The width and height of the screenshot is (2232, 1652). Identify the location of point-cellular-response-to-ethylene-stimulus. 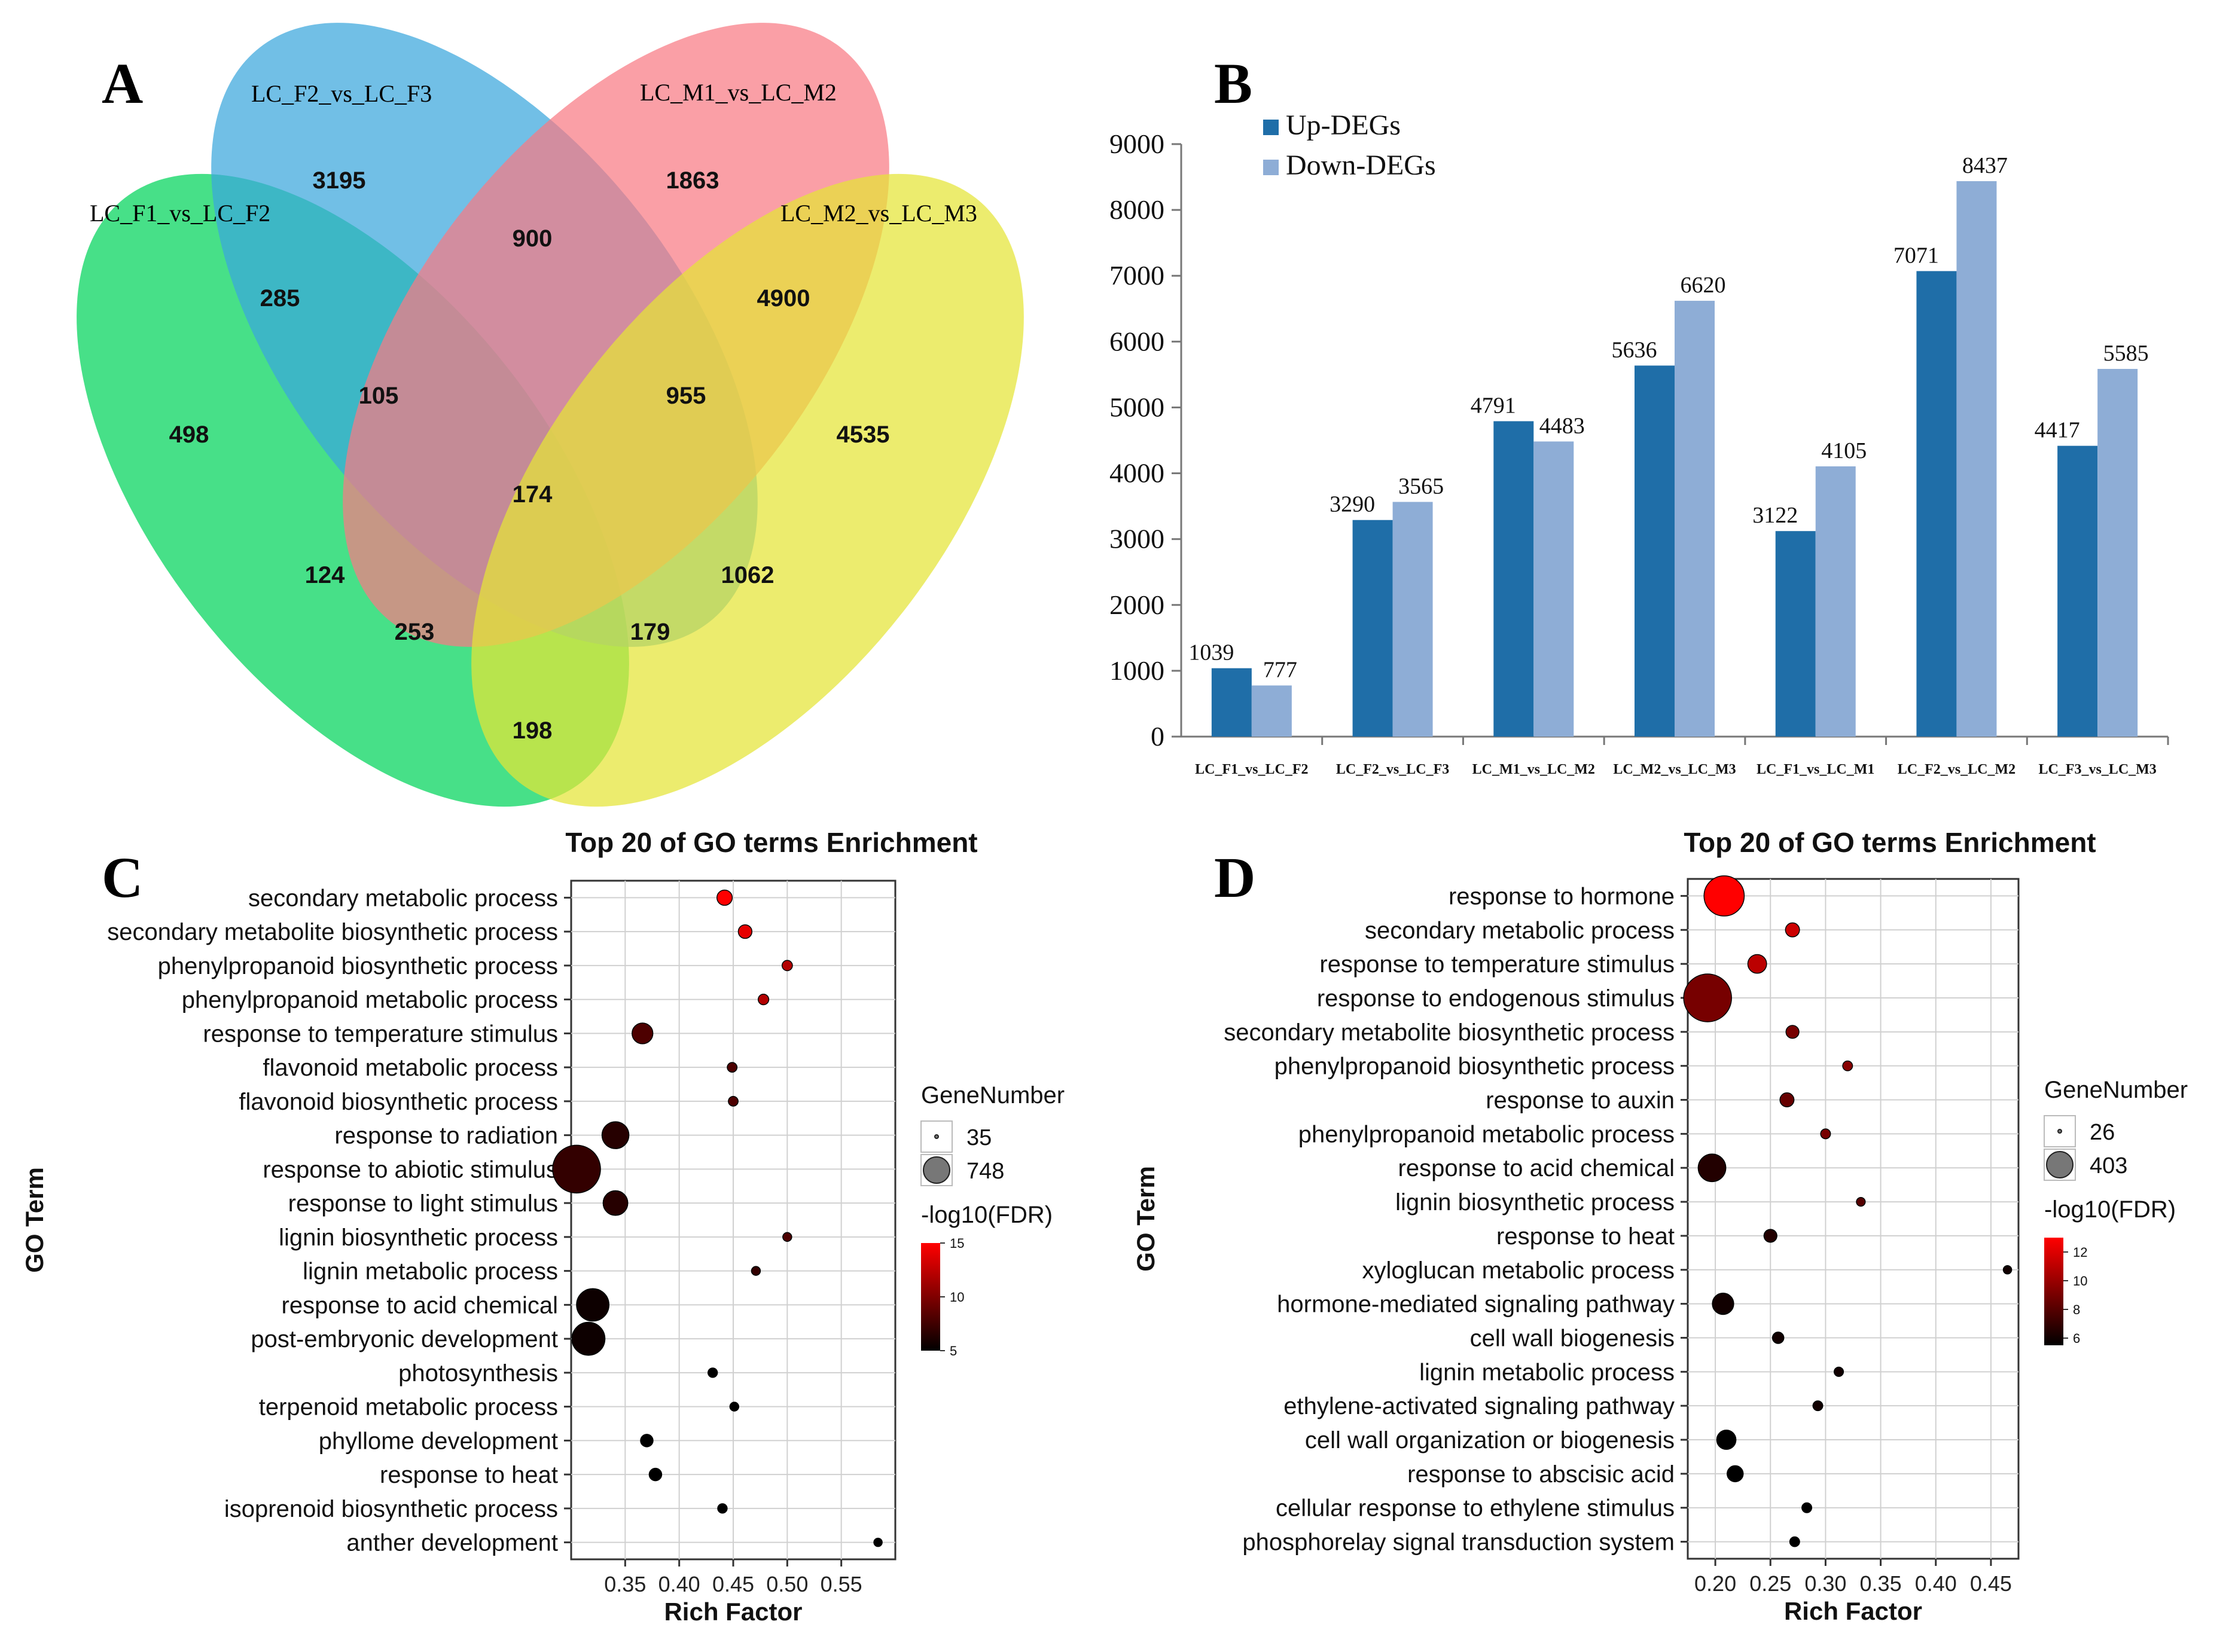
(1807, 1508).